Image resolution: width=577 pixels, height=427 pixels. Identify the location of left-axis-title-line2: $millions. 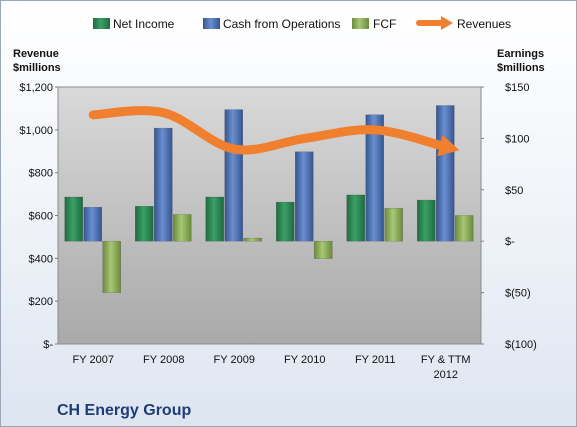
(37, 68).